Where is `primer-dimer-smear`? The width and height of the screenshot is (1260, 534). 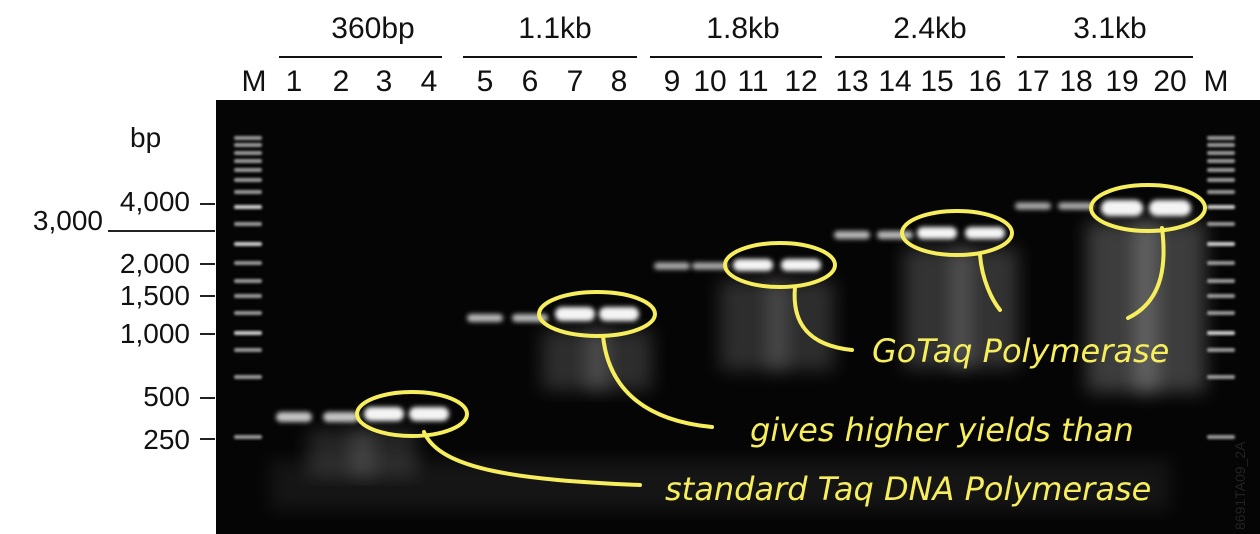 primer-dimer-smear is located at coordinates (720, 485).